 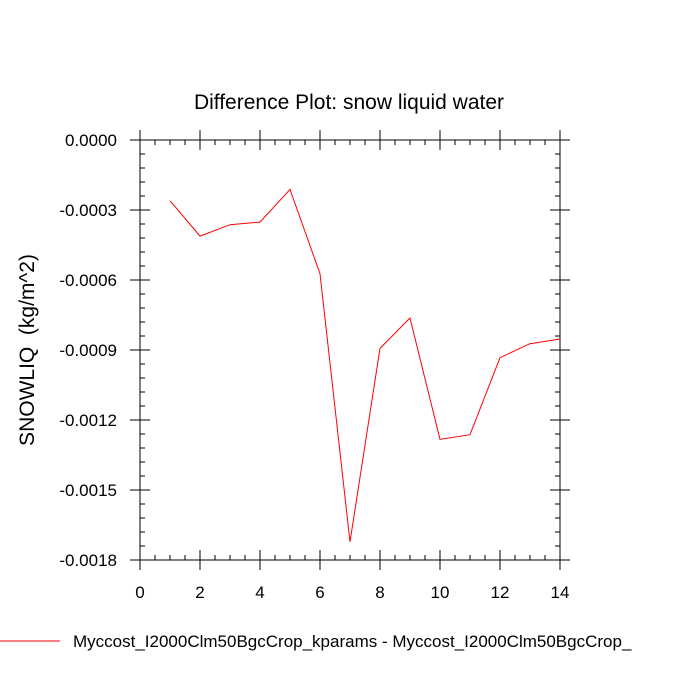 What do you see at coordinates (88, 280) in the screenshot?
I see `y-tick-label: -0.0006` at bounding box center [88, 280].